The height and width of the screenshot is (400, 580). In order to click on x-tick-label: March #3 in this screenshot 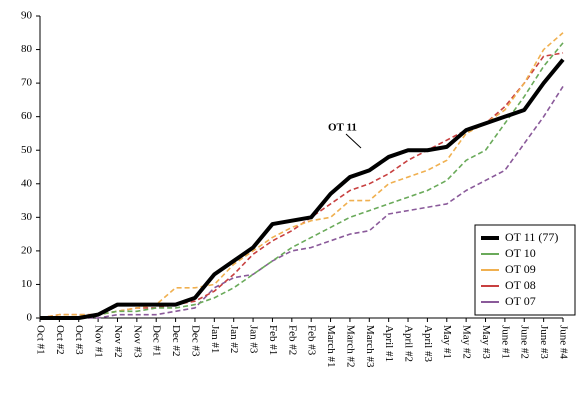, I will do `click(370, 346)`.